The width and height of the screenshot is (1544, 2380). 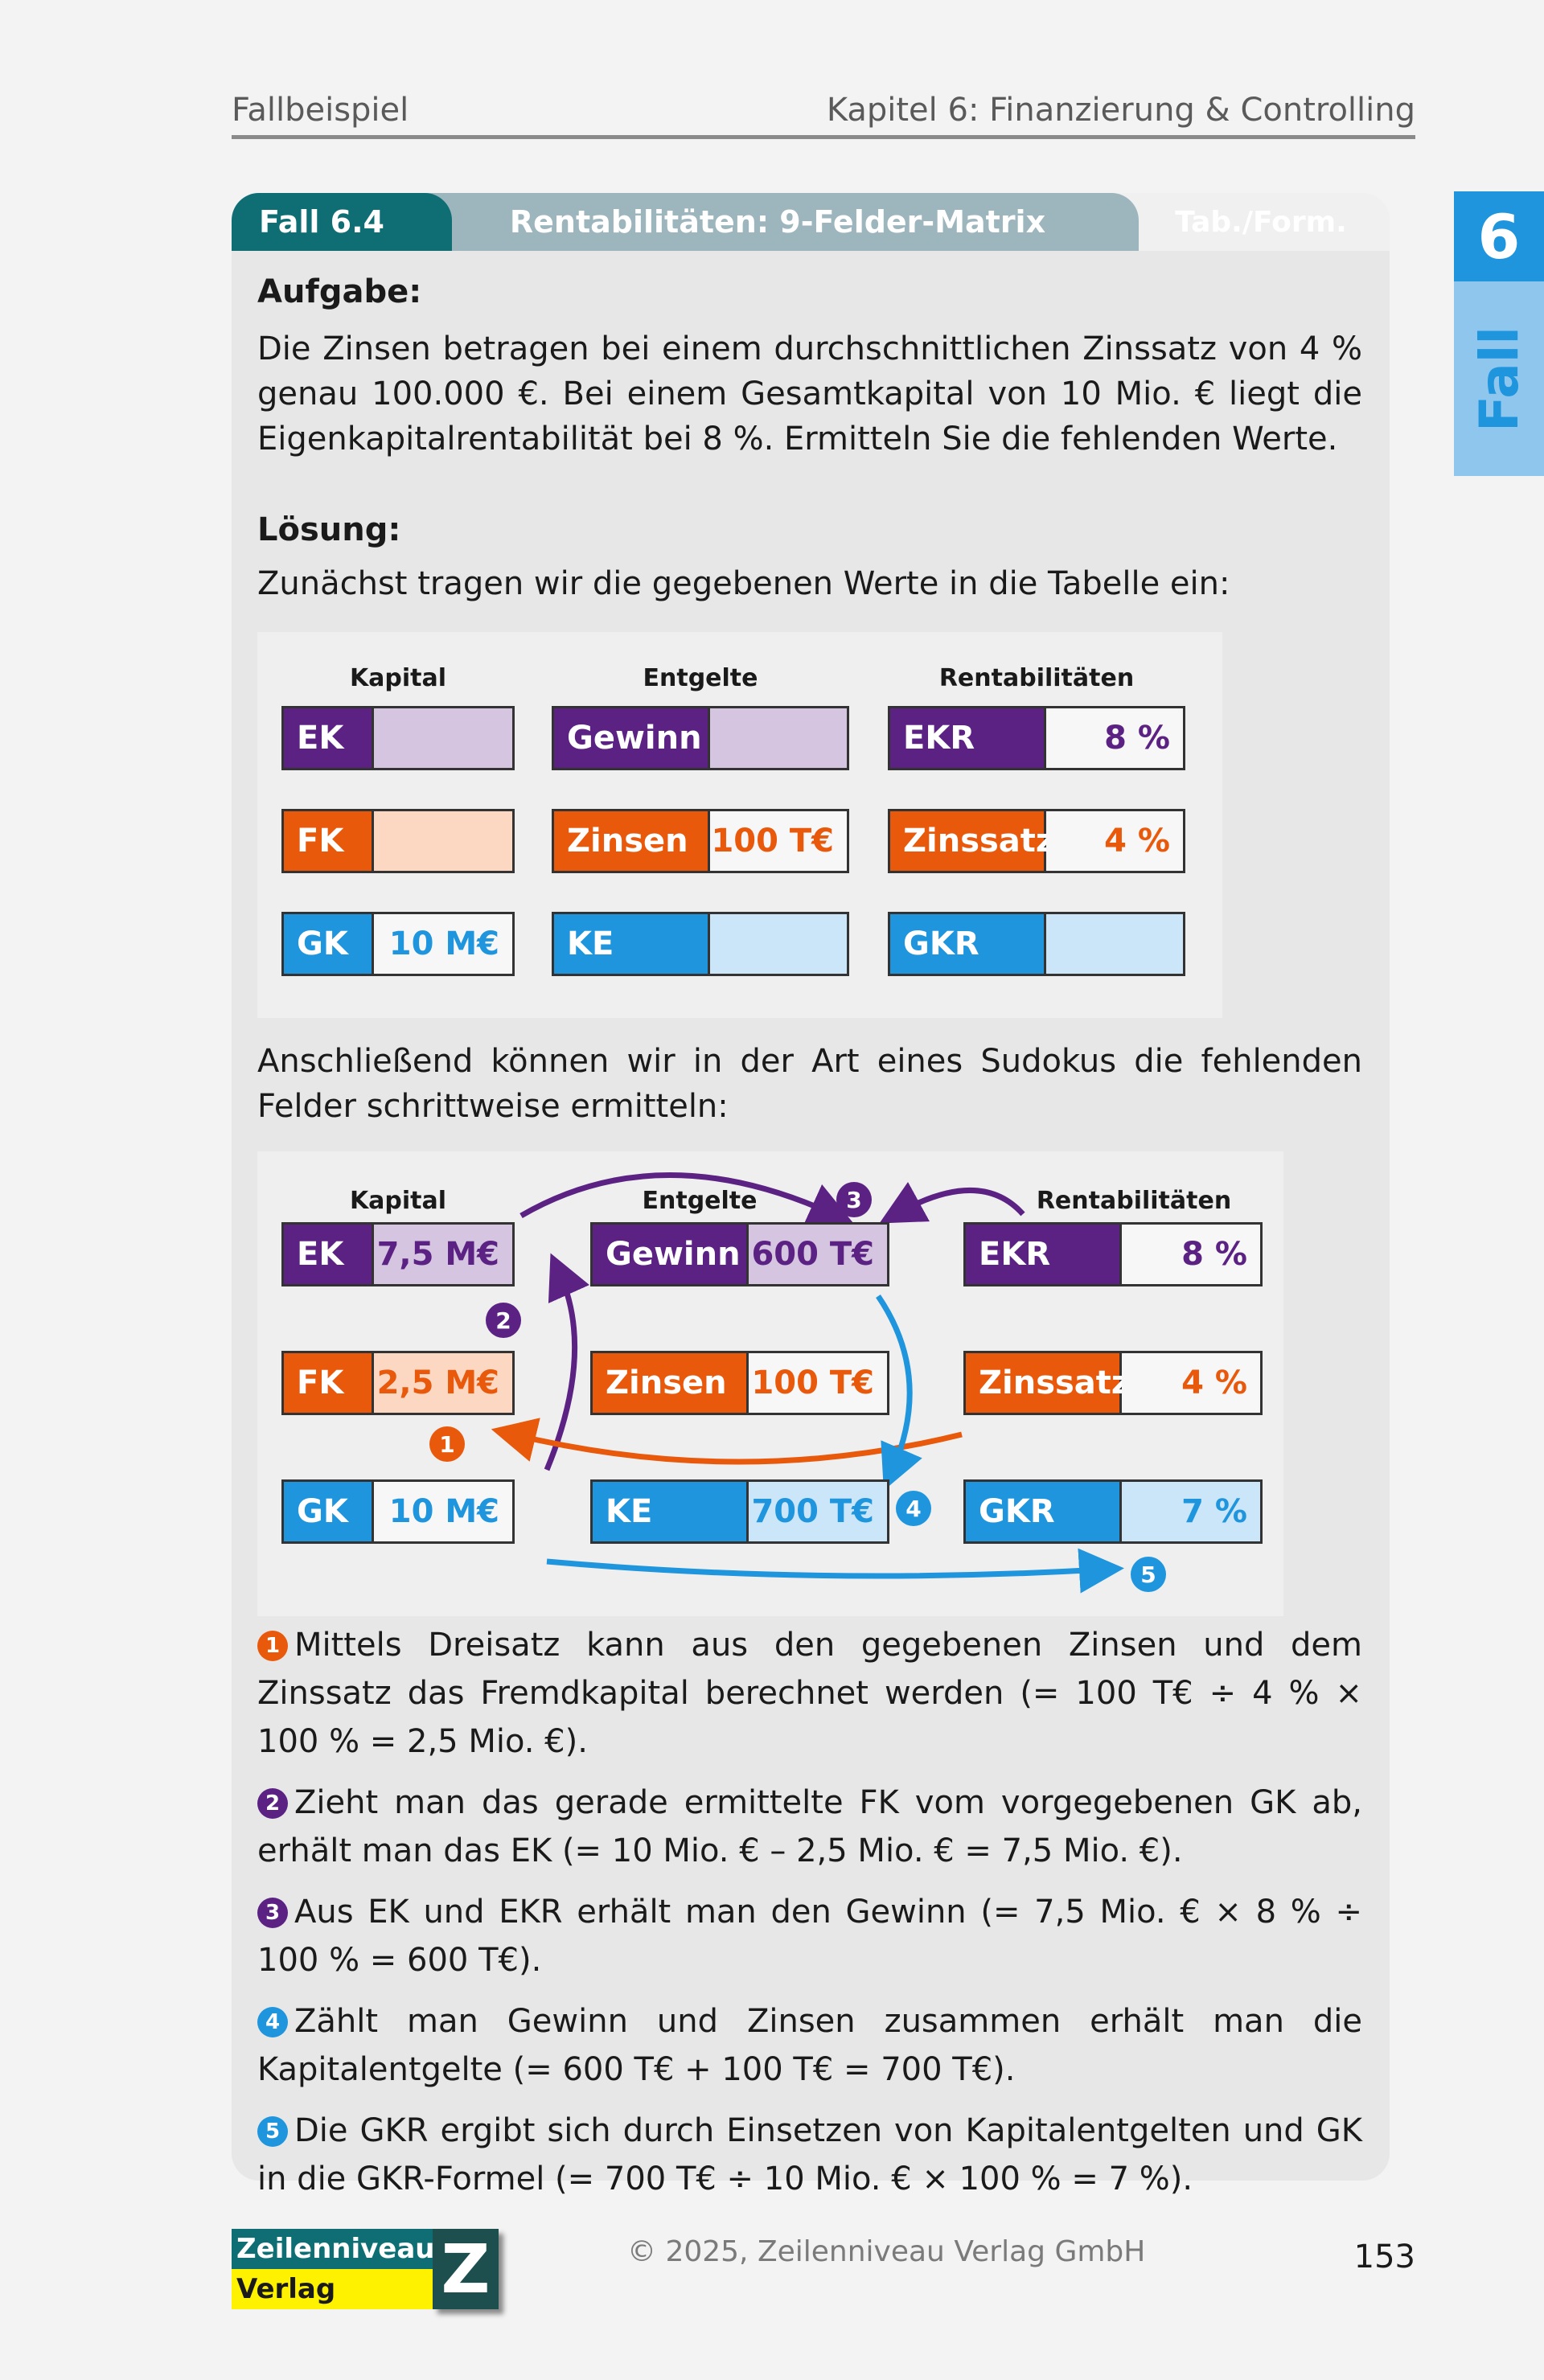 I want to click on solved-cell-fk: FK 2,5 M€, so click(x=398, y=1383).